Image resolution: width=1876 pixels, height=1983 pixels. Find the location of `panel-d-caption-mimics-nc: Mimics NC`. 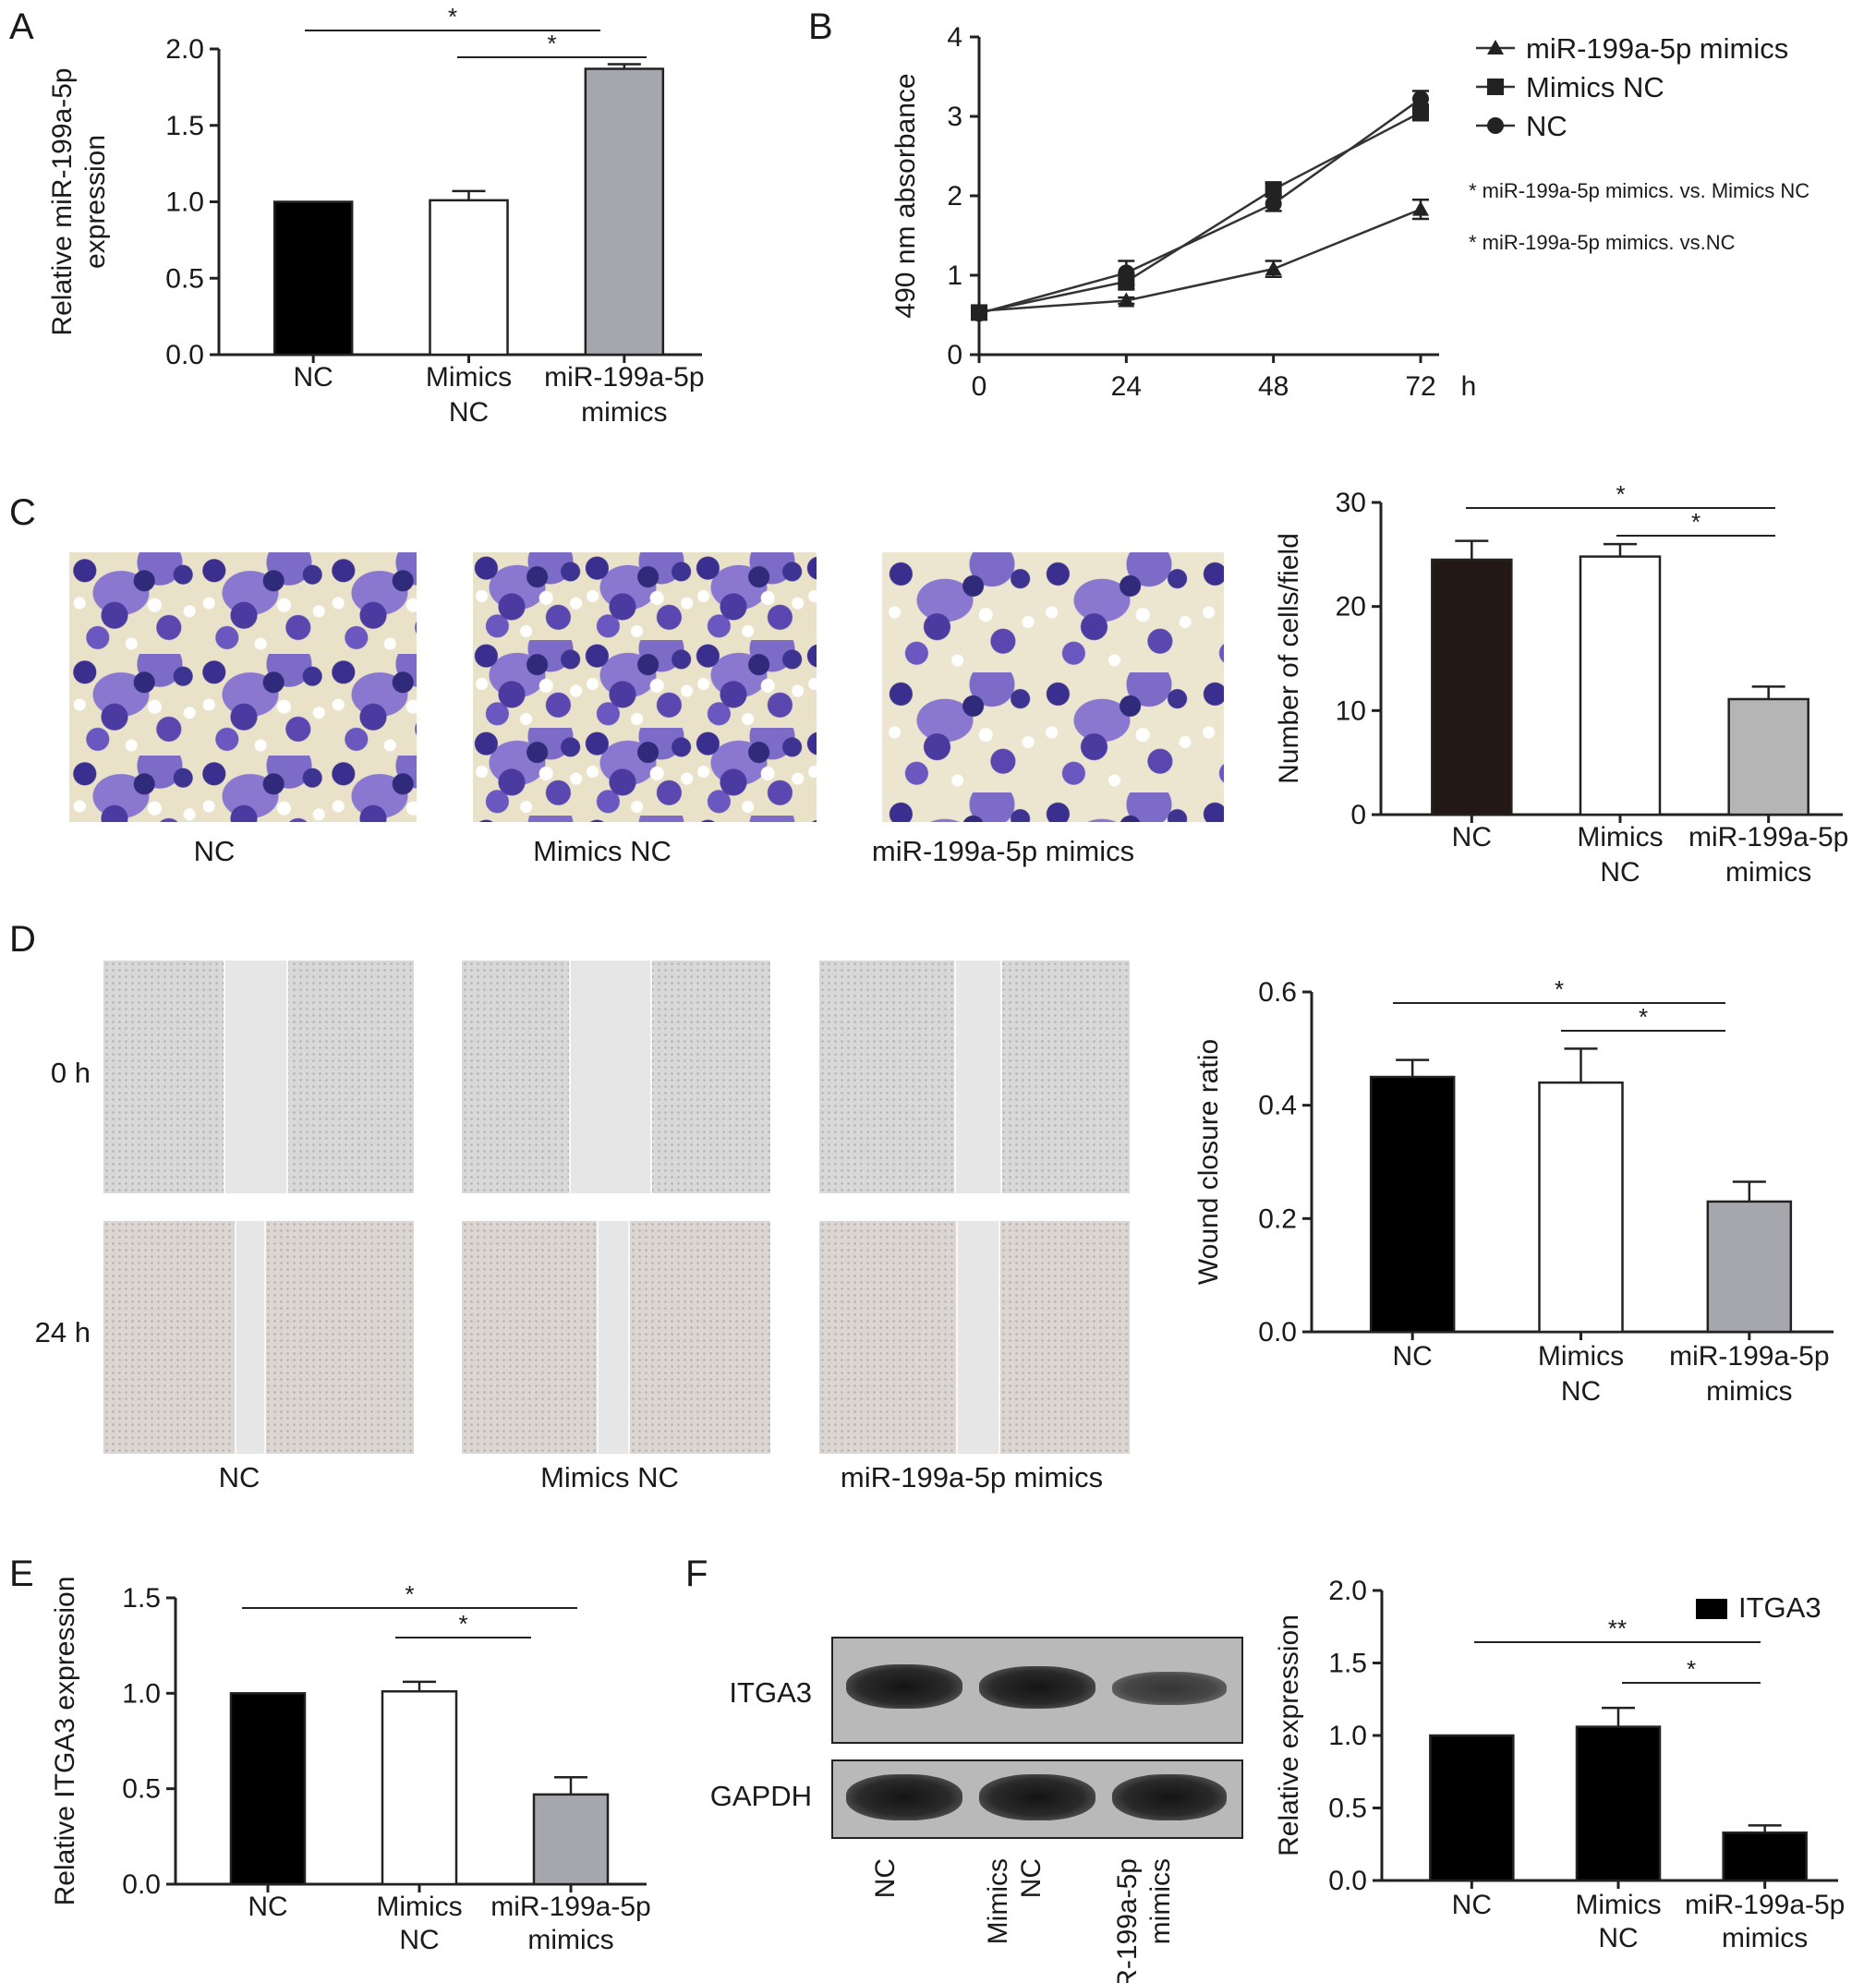

panel-d-caption-mimics-nc: Mimics NC is located at coordinates (609, 1477).